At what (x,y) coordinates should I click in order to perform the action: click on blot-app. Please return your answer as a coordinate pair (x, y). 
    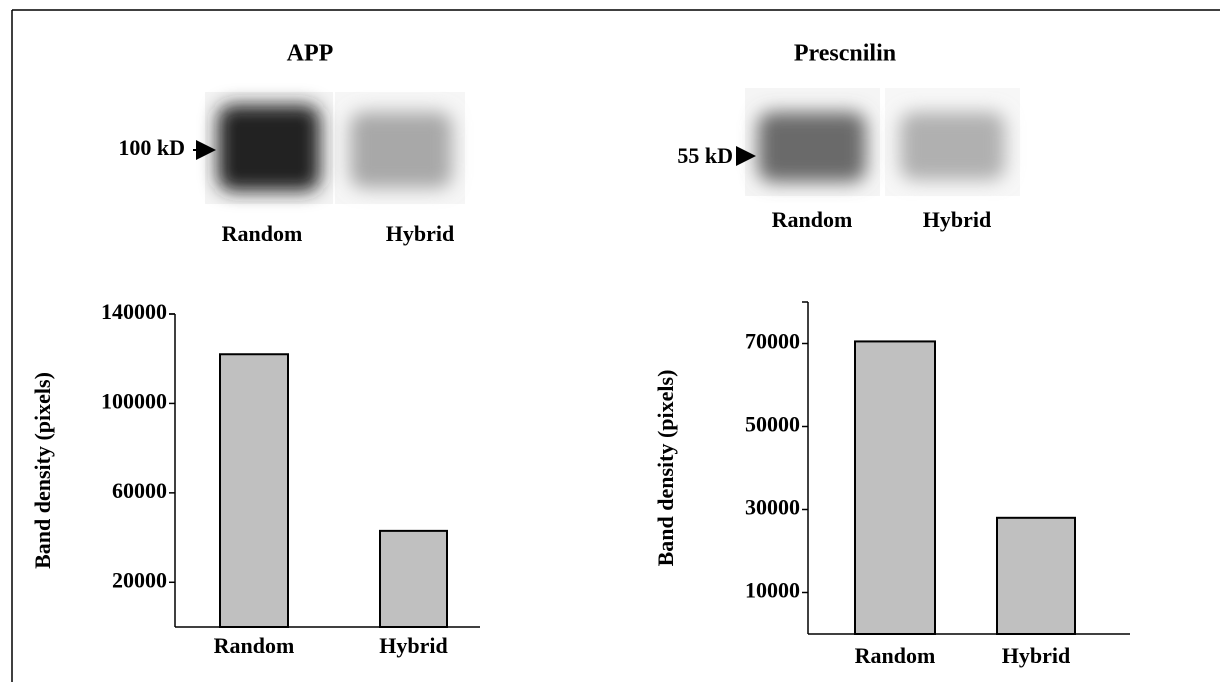
    Looking at the image, I should click on (329, 148).